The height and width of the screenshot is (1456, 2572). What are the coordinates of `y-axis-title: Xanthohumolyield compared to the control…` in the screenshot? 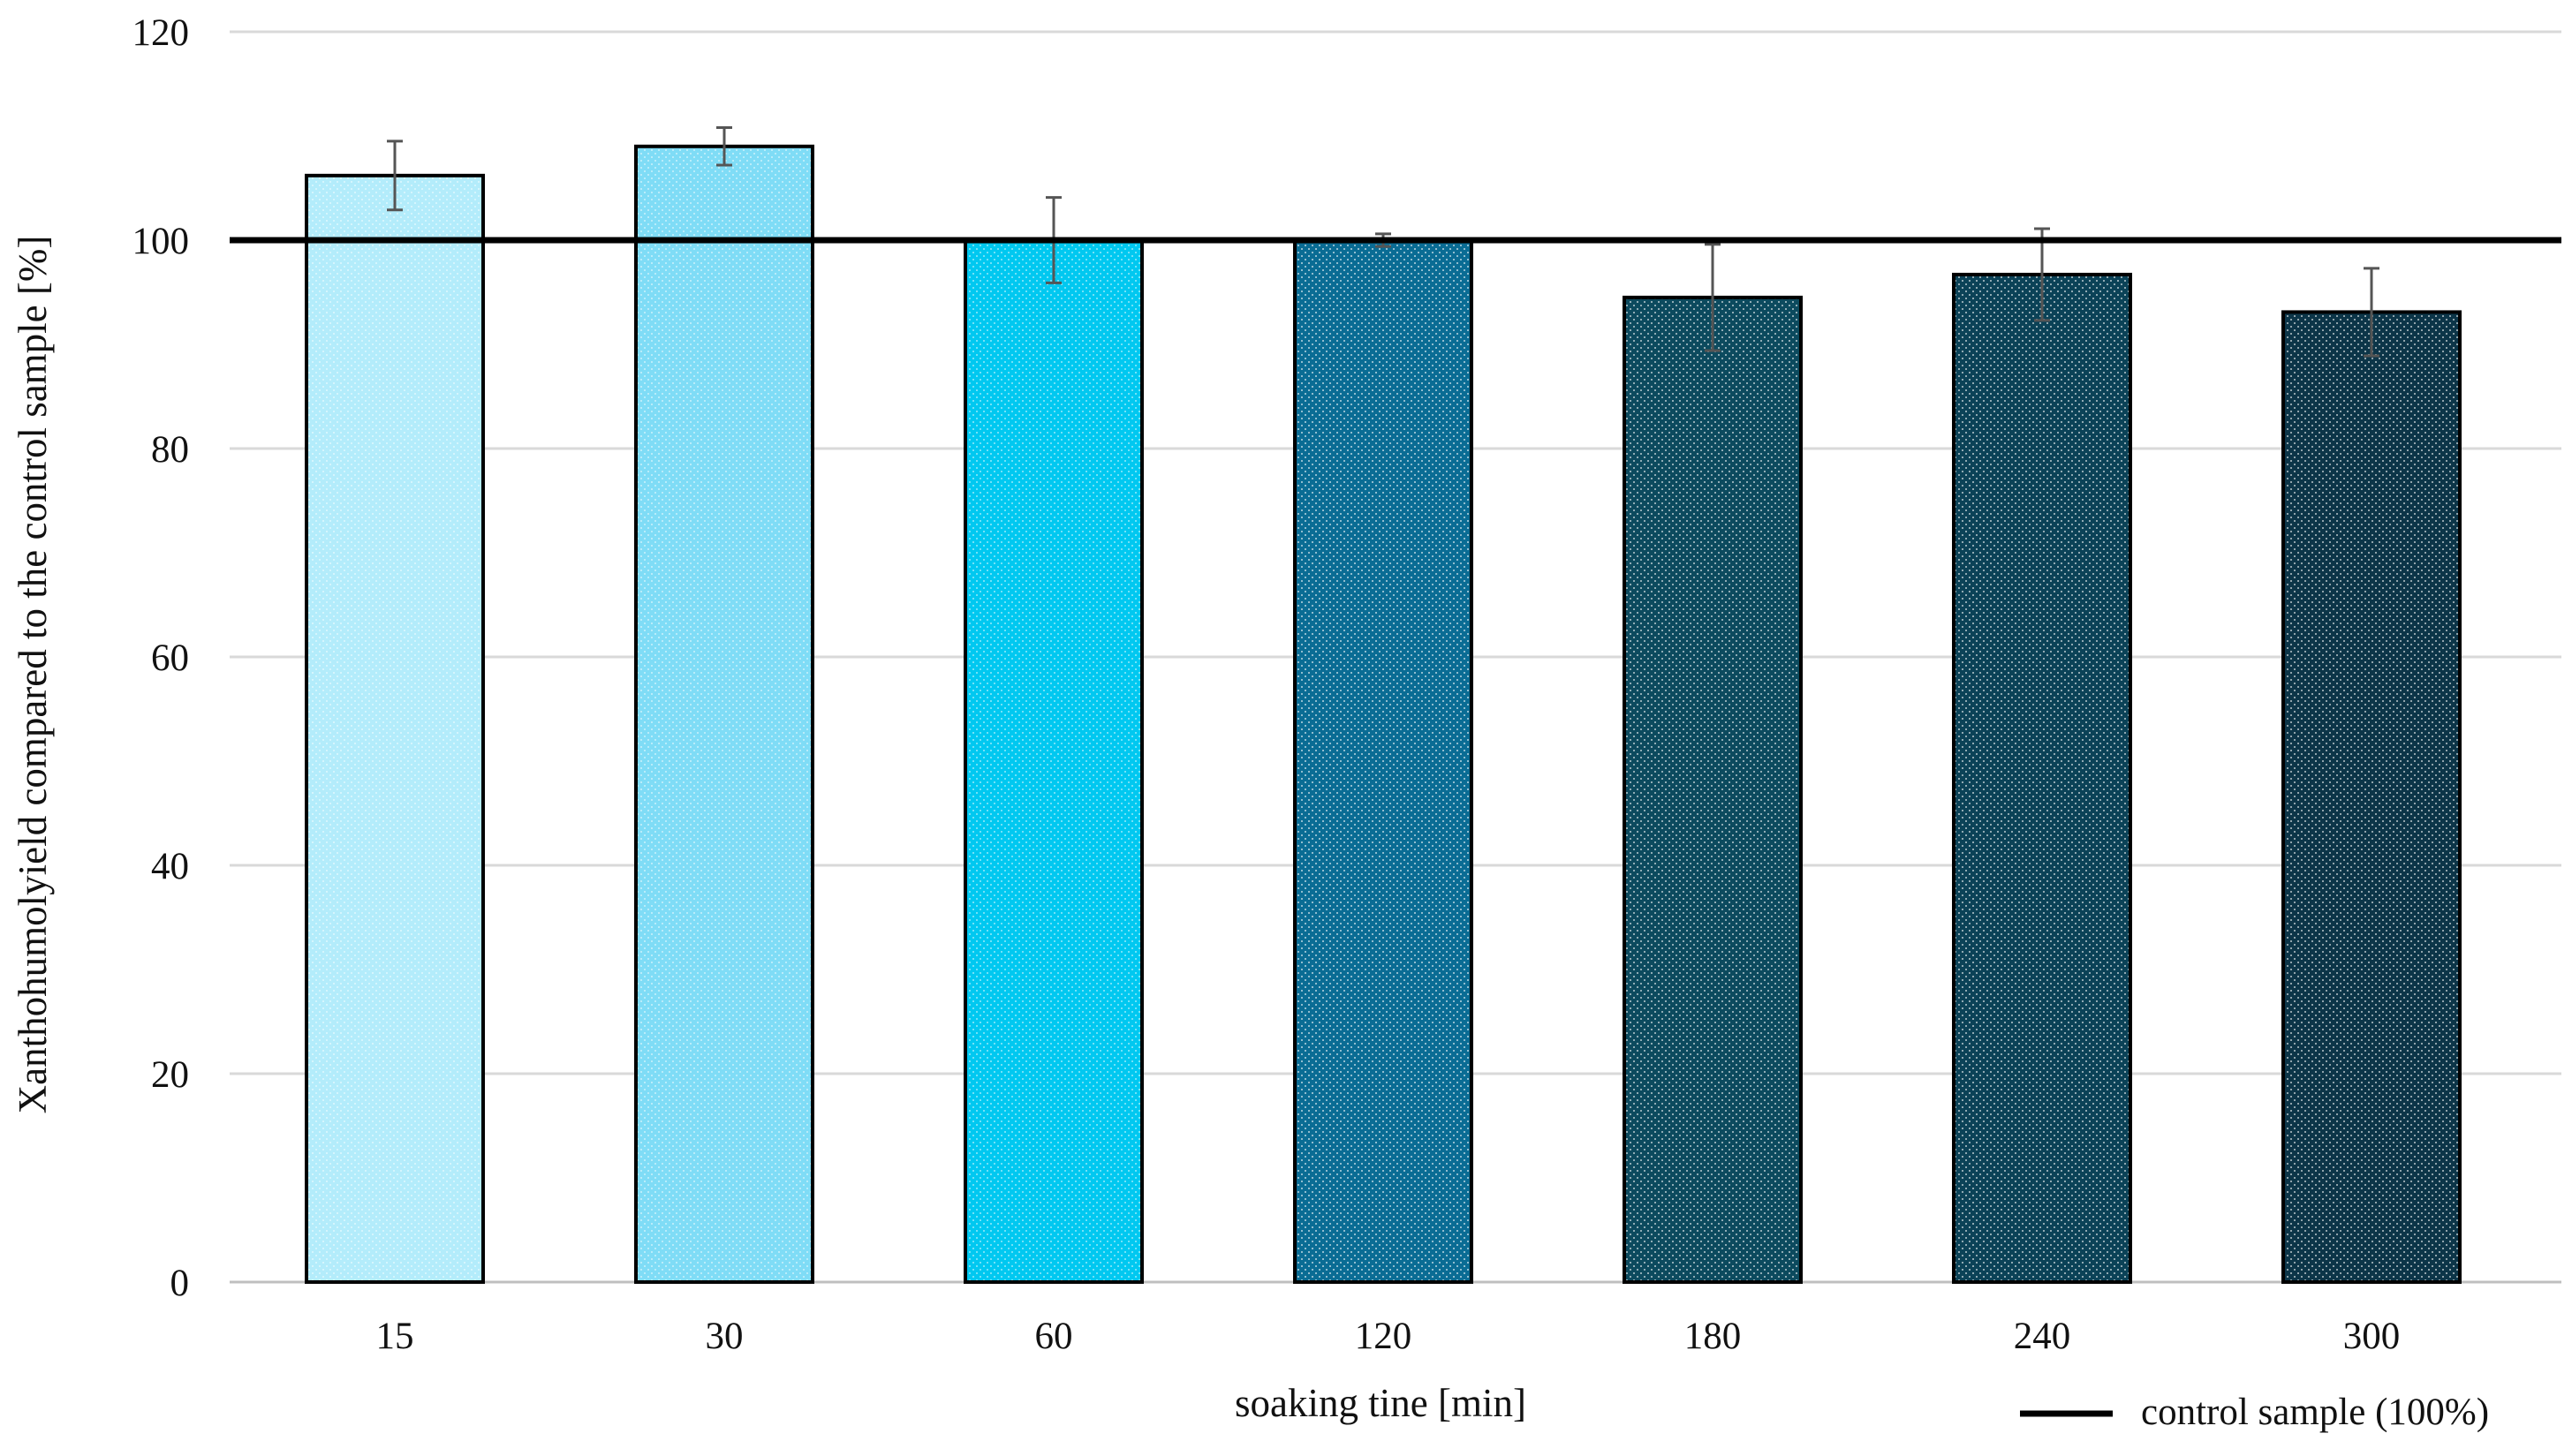 It's located at (33, 675).